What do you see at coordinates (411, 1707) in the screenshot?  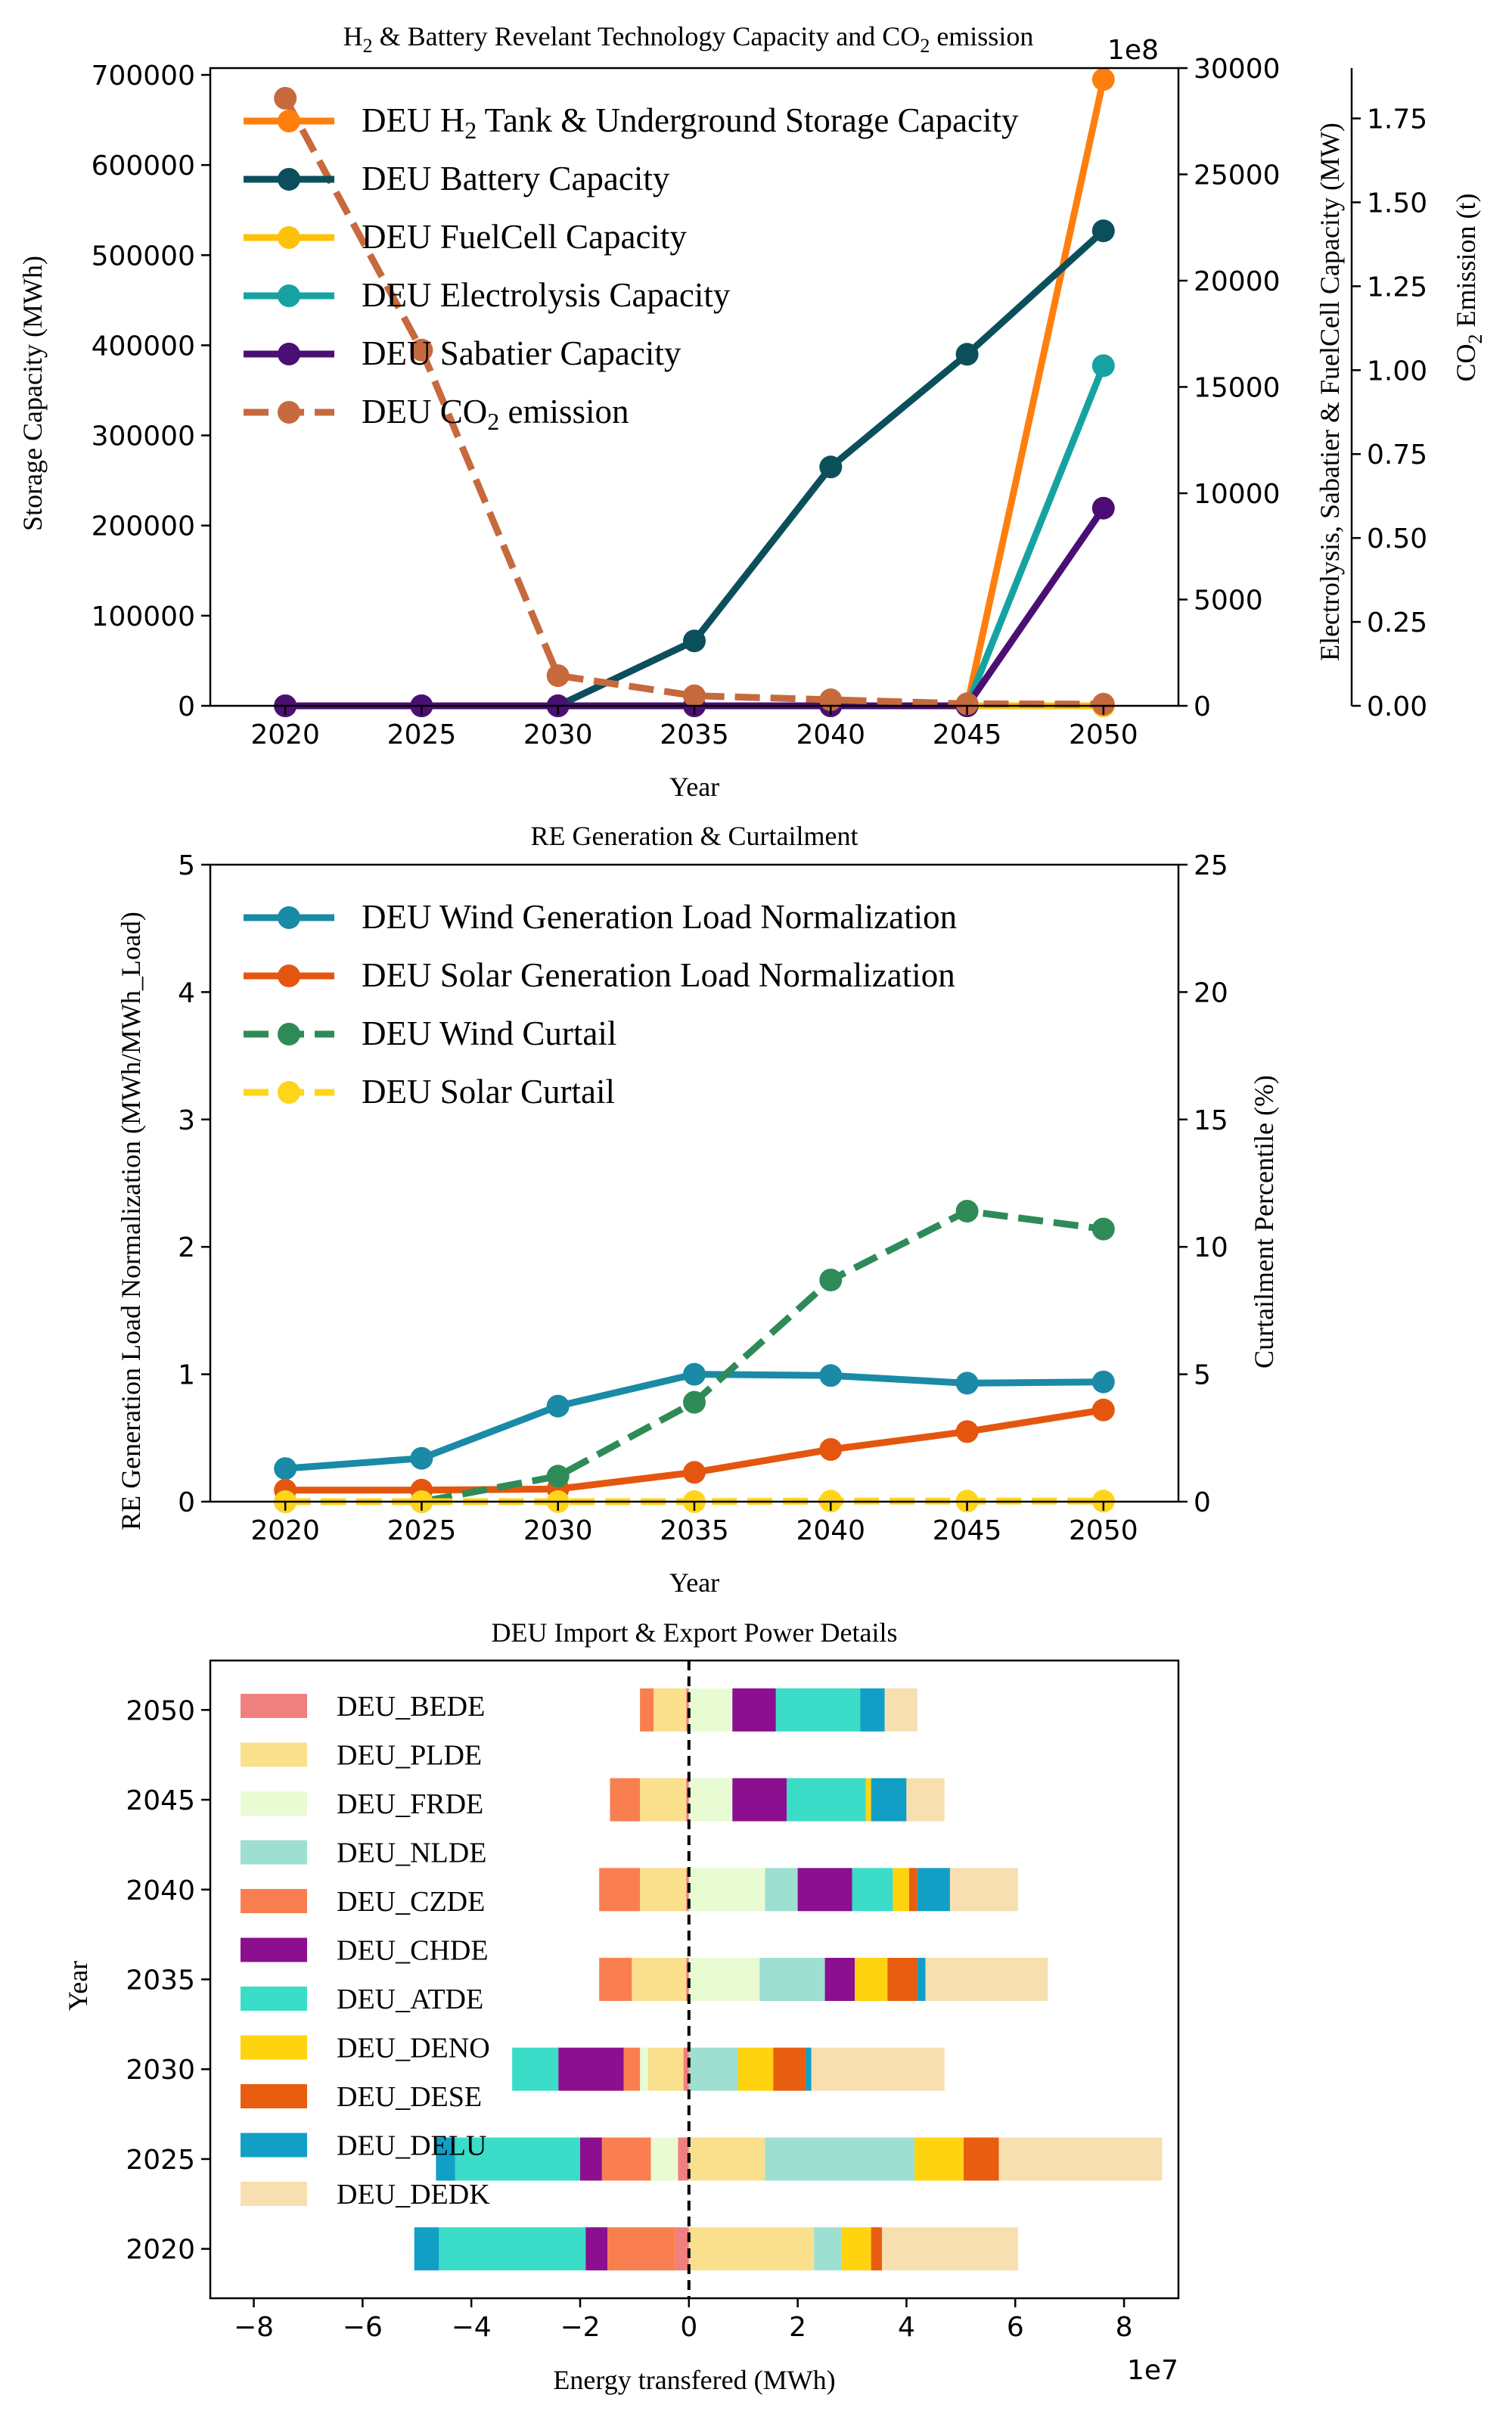 I see `chart3-legend-label-0: DEU_BEDE` at bounding box center [411, 1707].